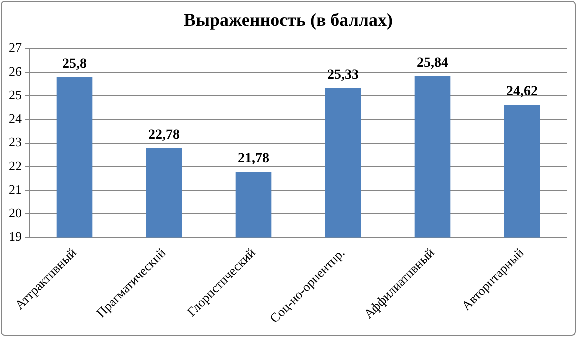 The width and height of the screenshot is (577, 337). I want to click on y-tick-label: 24, so click(15, 118).